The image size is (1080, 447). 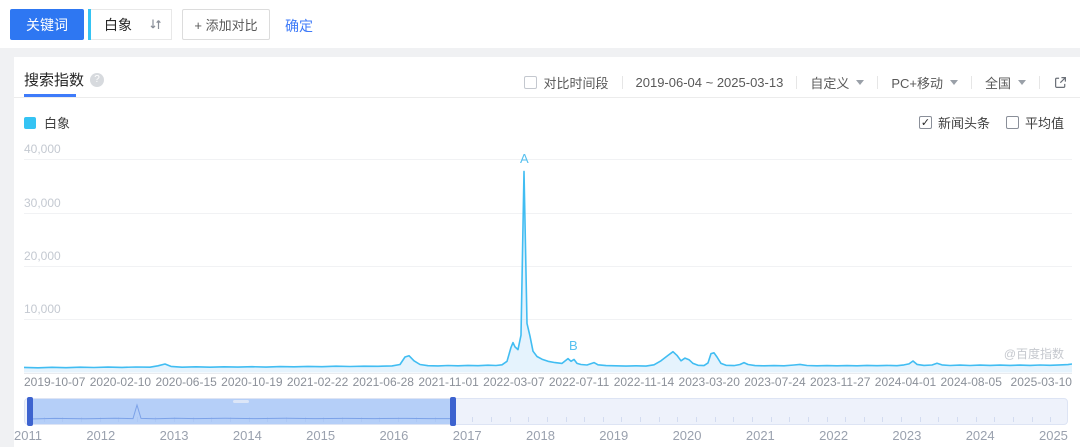 What do you see at coordinates (394, 435) in the screenshot?
I see `slider-year-label: 2016` at bounding box center [394, 435].